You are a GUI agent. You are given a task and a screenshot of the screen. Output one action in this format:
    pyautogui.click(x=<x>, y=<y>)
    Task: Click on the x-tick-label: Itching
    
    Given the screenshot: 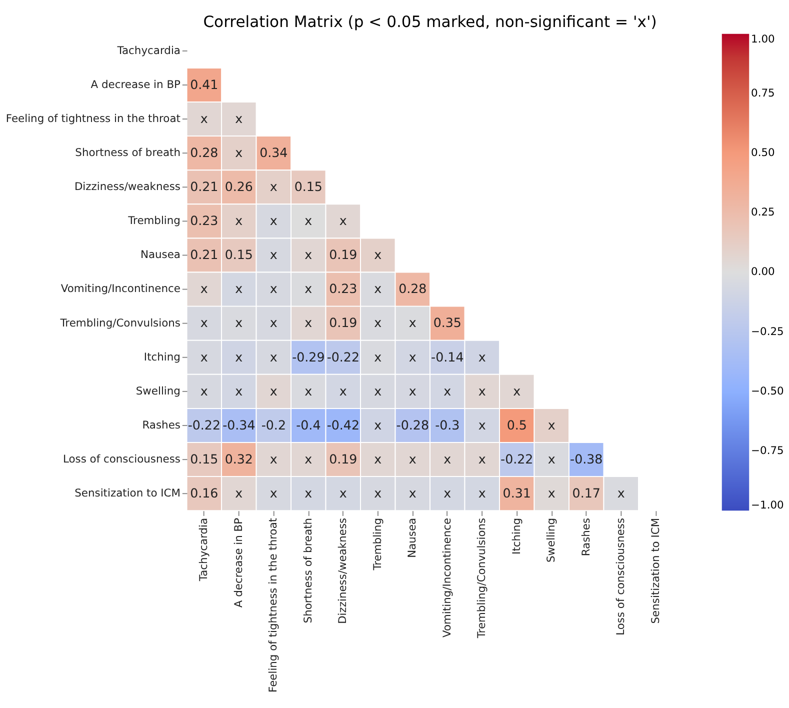 What is the action you would take?
    pyautogui.click(x=516, y=536)
    